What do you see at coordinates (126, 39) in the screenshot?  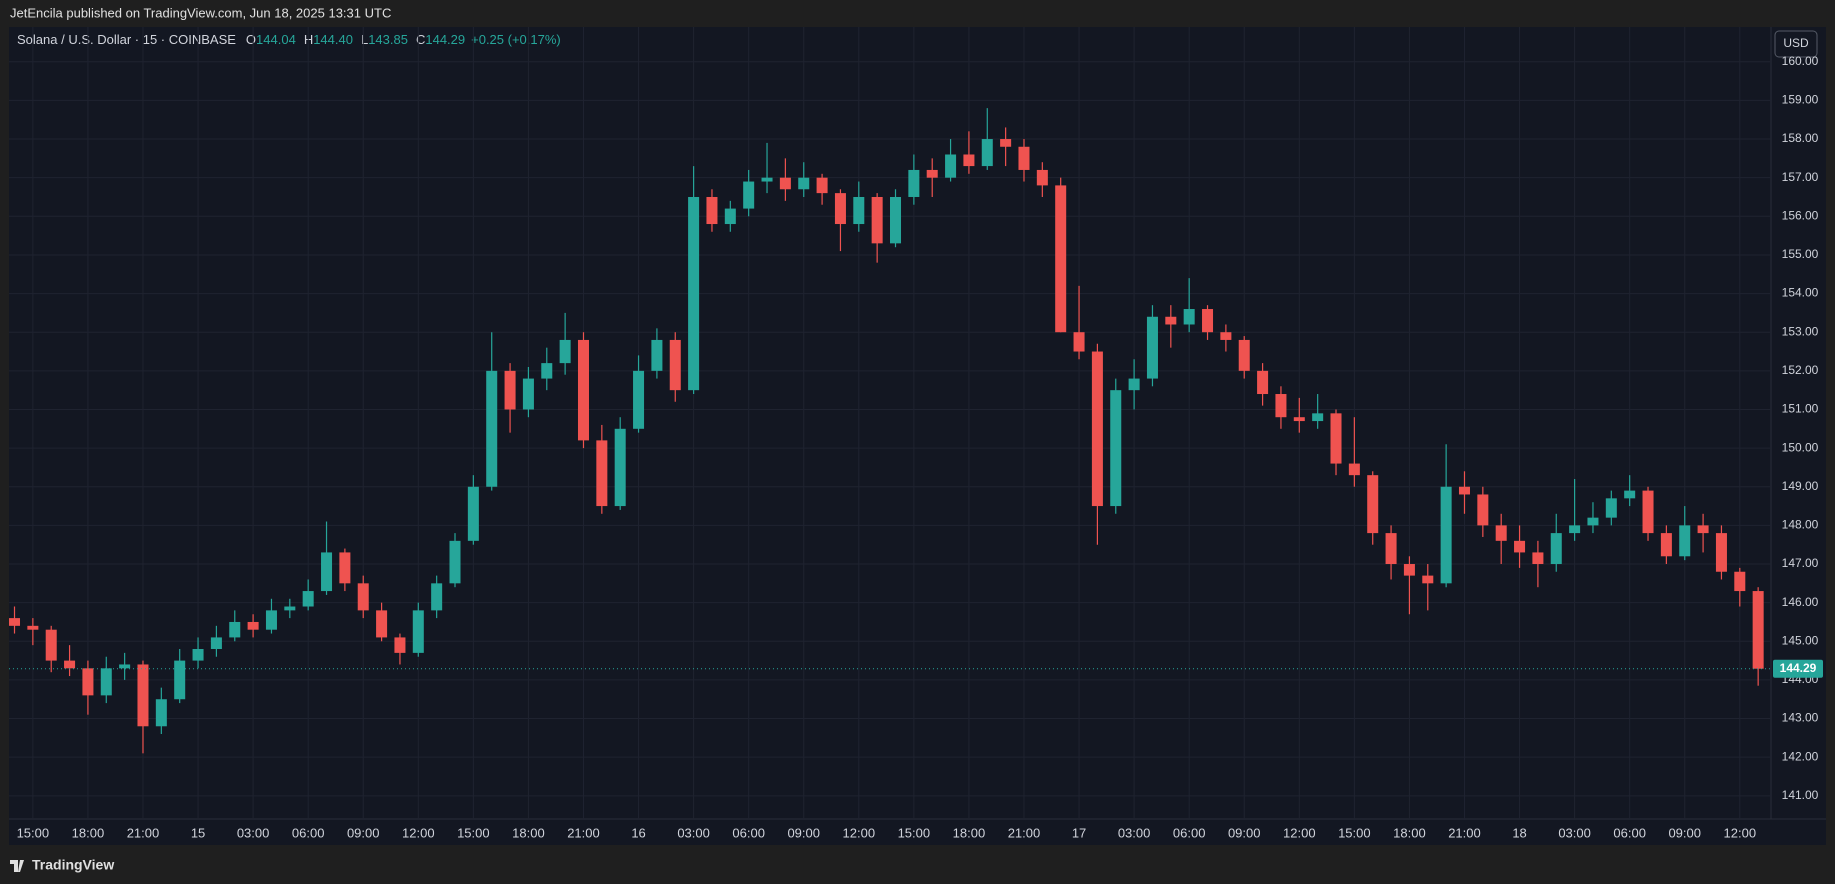 I see `symbol: Solana / U.S. Dollar · 15 · COINBASE` at bounding box center [126, 39].